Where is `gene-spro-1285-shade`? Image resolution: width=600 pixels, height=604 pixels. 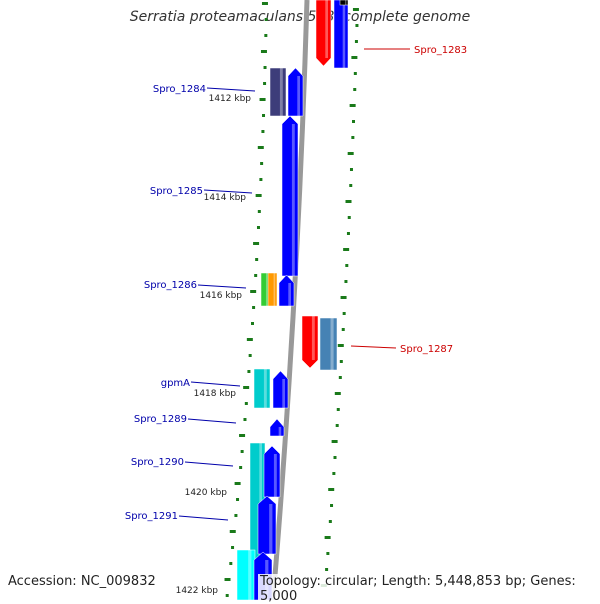 gene-spro-1285-shade is located at coordinates (293, 200).